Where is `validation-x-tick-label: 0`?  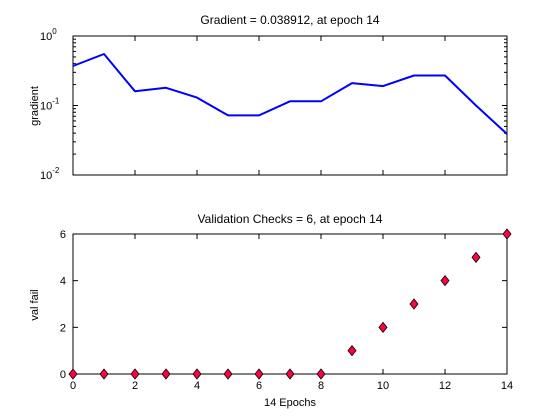
validation-x-tick-label: 0 is located at coordinates (73, 386).